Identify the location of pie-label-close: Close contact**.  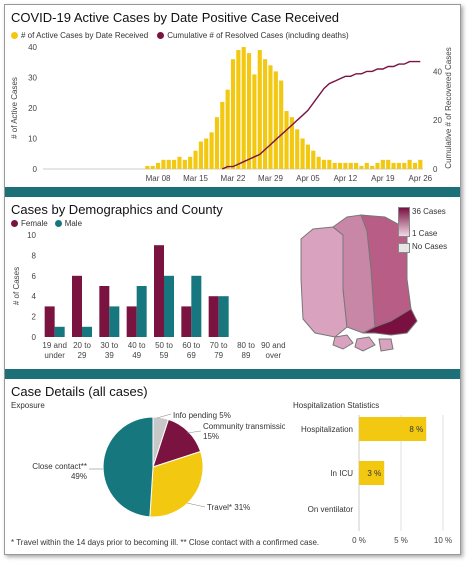
(59, 466).